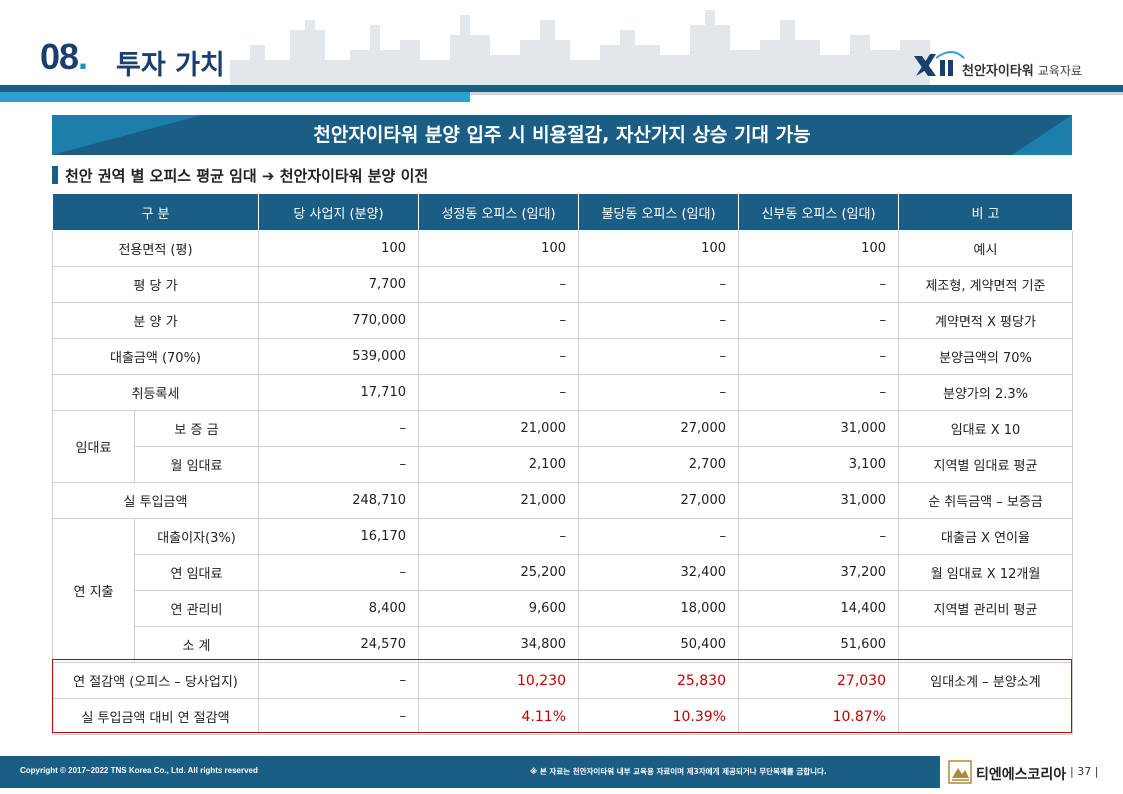 The image size is (1123, 794). What do you see at coordinates (338, 392) in the screenshot?
I see `value-cell: 17,710` at bounding box center [338, 392].